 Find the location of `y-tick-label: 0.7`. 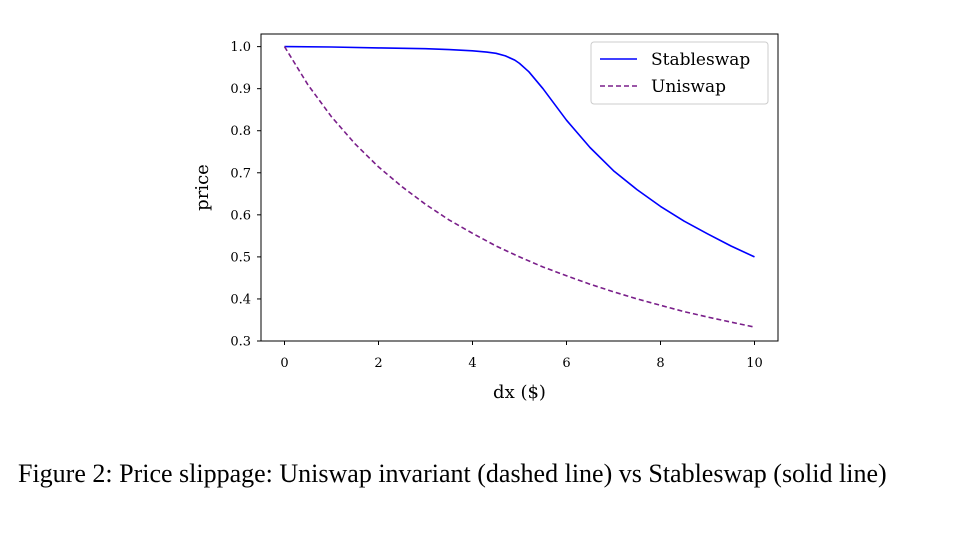

y-tick-label: 0.7 is located at coordinates (240, 173).